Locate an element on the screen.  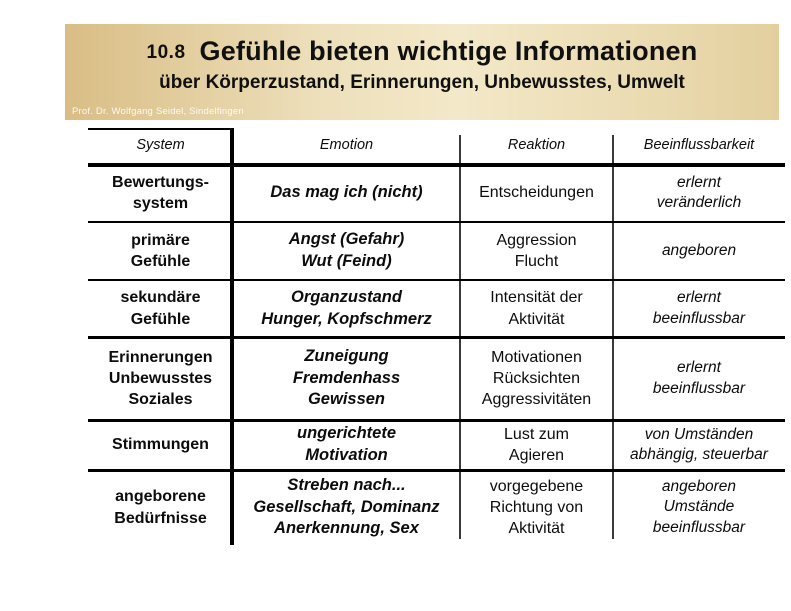
cell-emotion: Zuneigung Fremdenhass Gewissen is located at coordinates (346, 377).